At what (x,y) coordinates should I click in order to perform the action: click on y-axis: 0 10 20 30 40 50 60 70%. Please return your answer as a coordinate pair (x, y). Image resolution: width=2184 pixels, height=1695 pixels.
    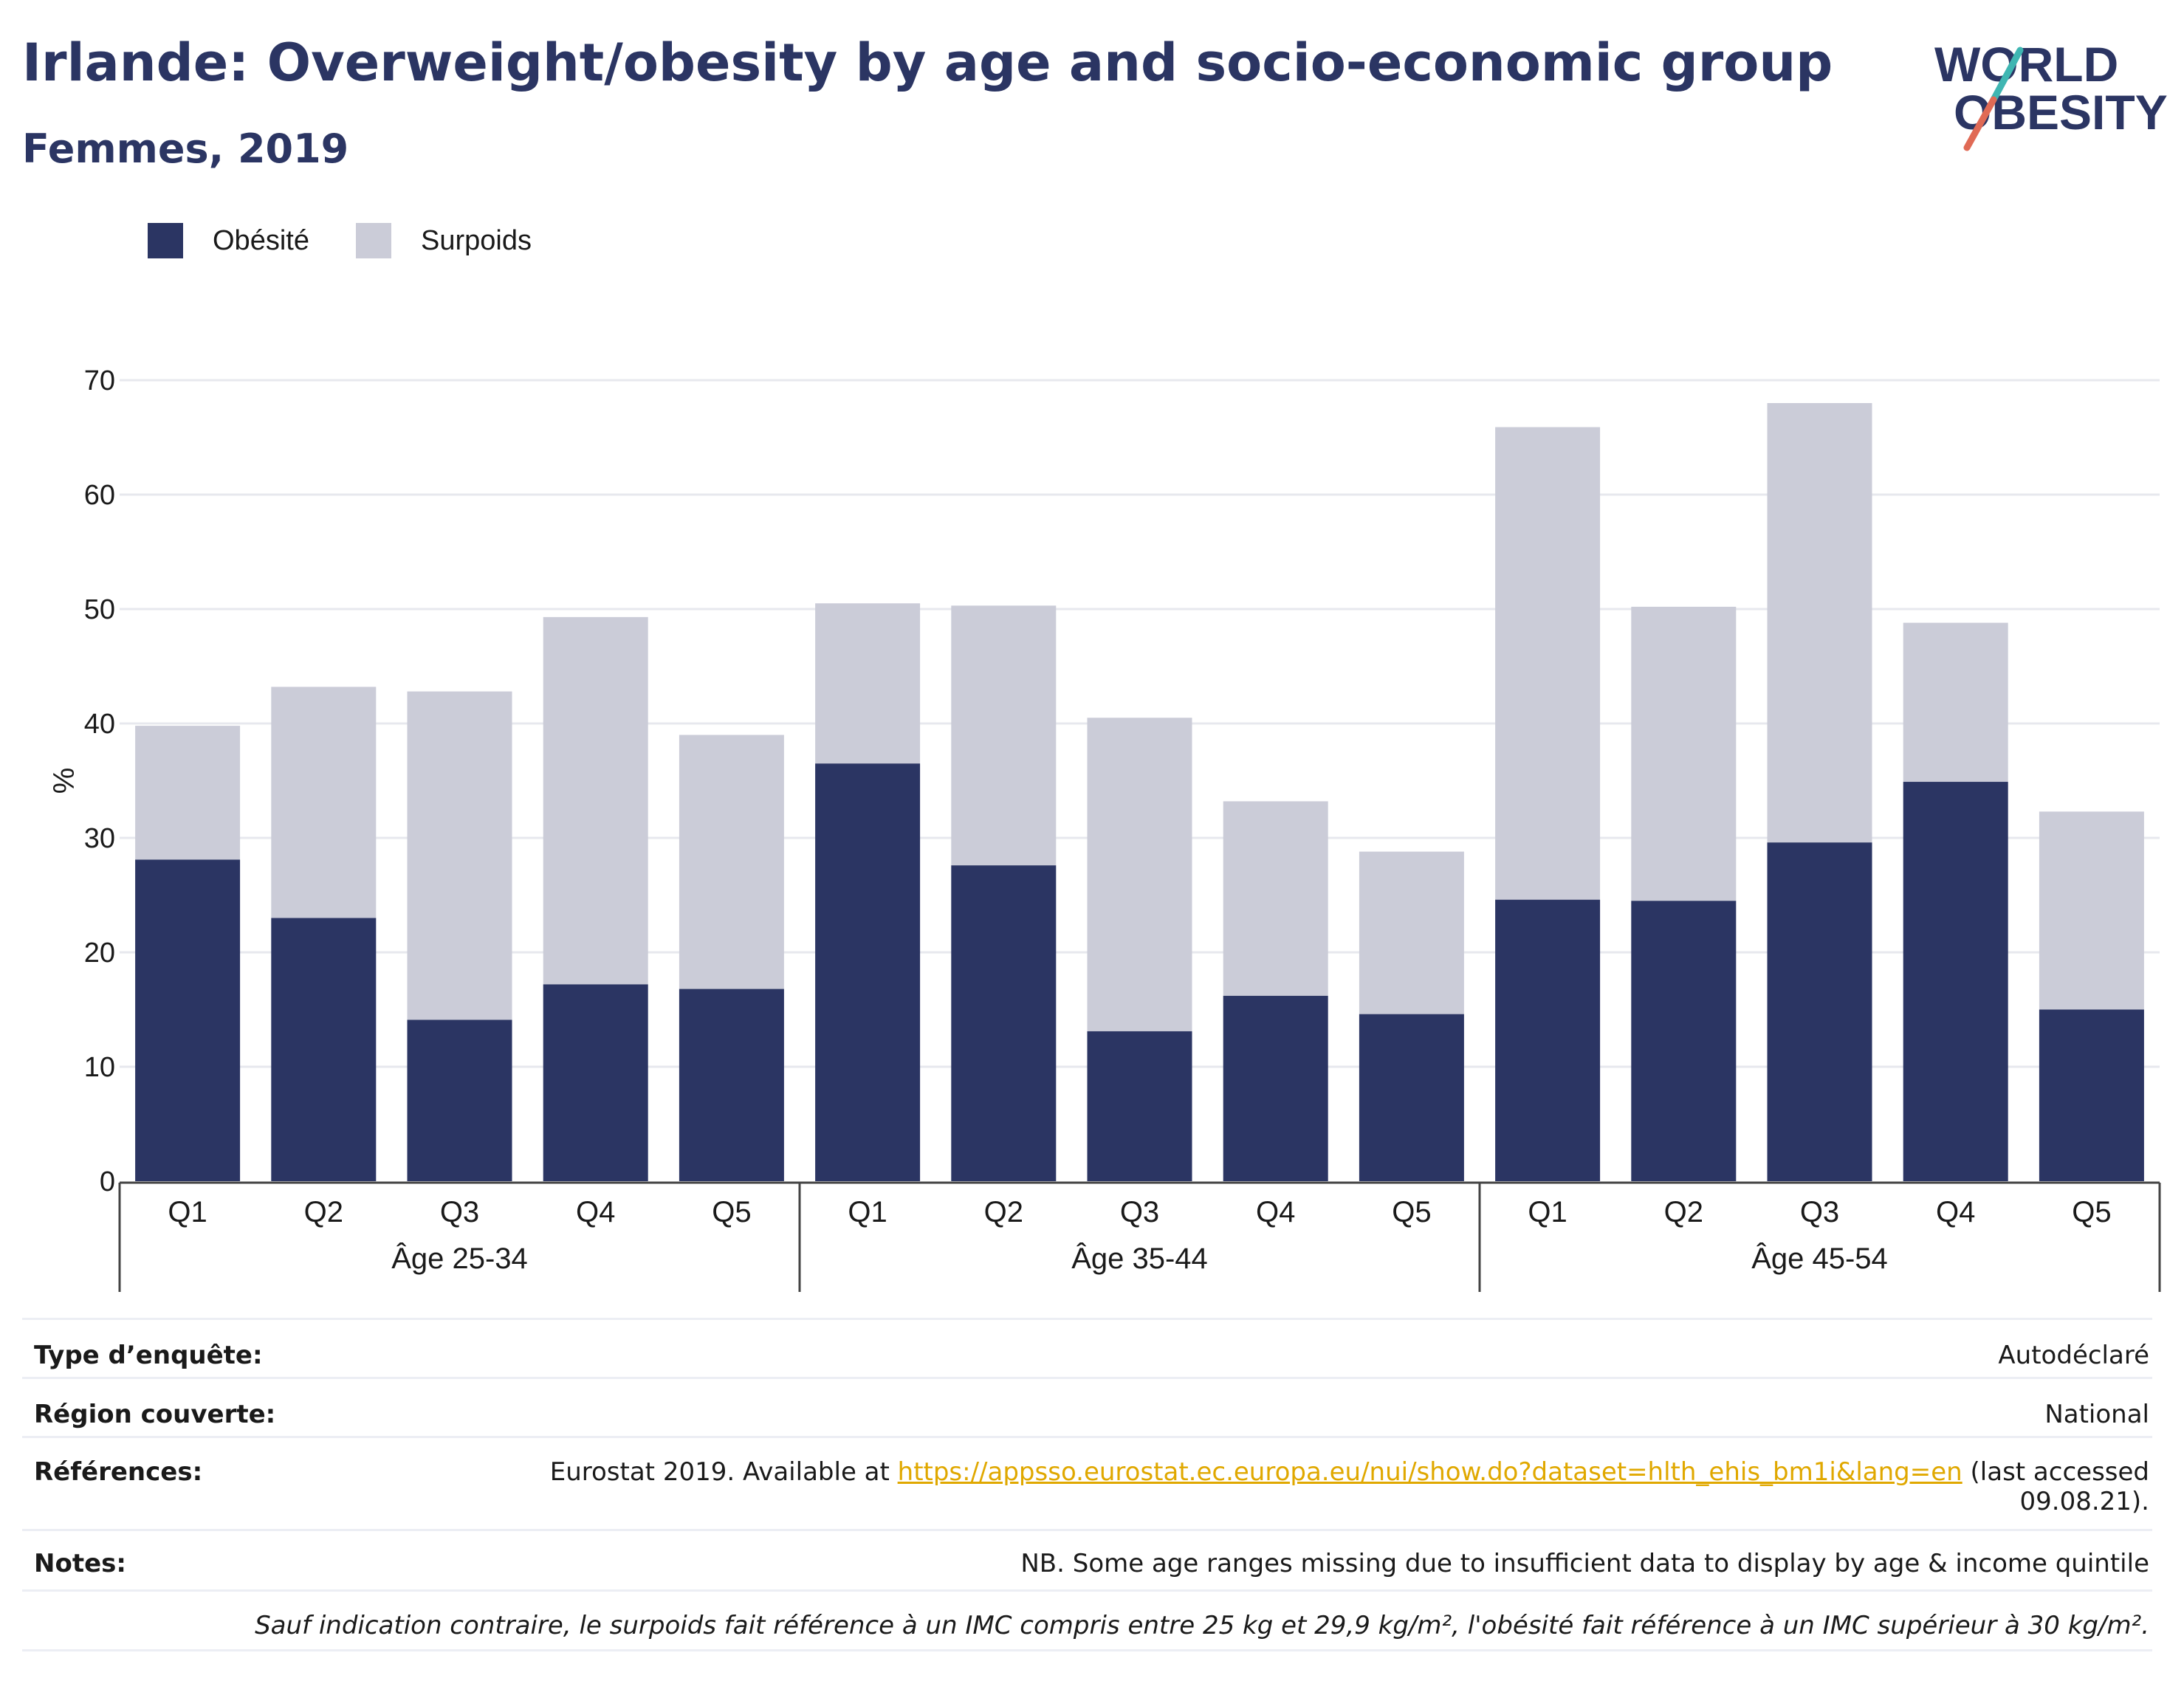
    Looking at the image, I should click on (81, 781).